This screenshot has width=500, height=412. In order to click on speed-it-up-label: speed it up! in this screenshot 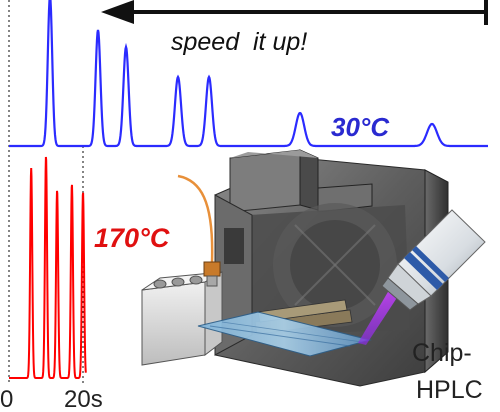, I will do `click(239, 42)`.